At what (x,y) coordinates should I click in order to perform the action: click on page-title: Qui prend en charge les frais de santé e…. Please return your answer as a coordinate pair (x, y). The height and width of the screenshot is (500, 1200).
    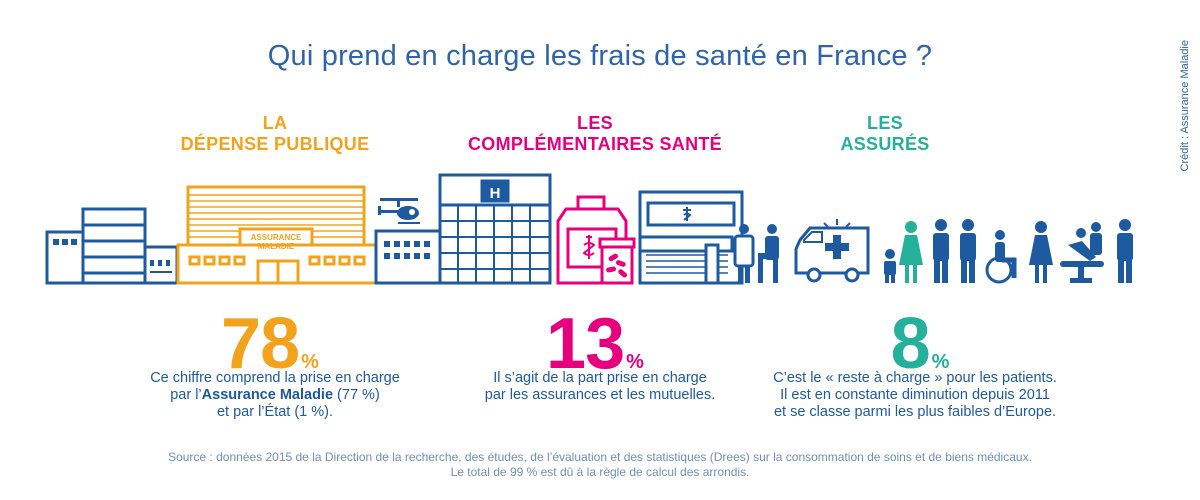
    Looking at the image, I should click on (600, 56).